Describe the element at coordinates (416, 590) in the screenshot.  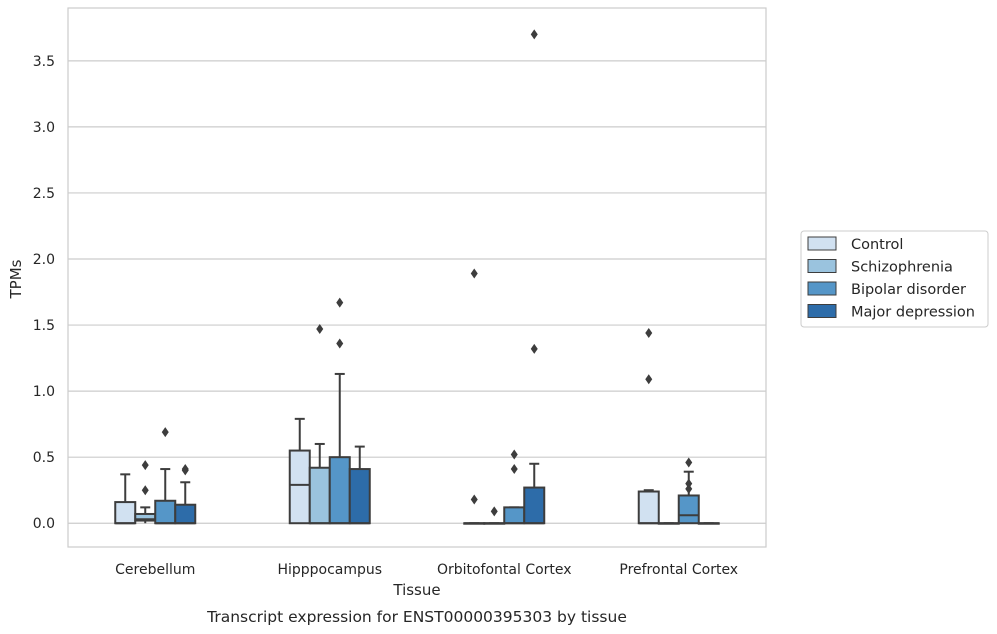
I see `x-axis-label: Tissue` at that location.